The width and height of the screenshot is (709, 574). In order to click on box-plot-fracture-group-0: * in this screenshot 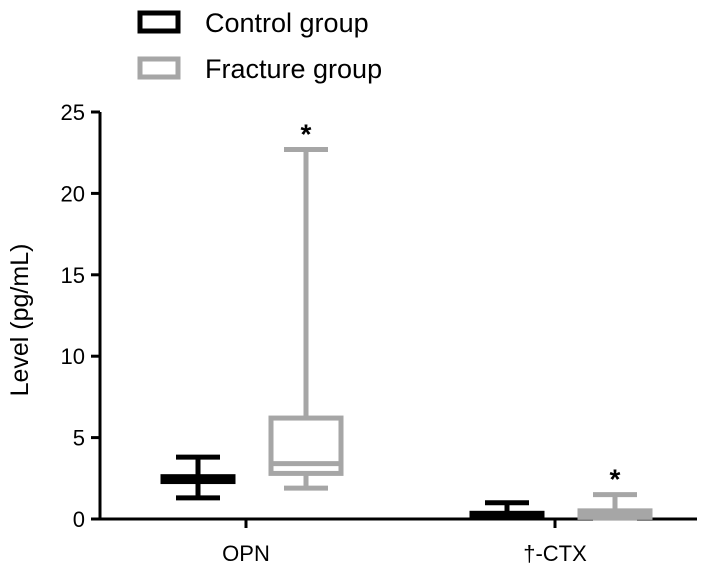, I will do `click(306, 304)`.